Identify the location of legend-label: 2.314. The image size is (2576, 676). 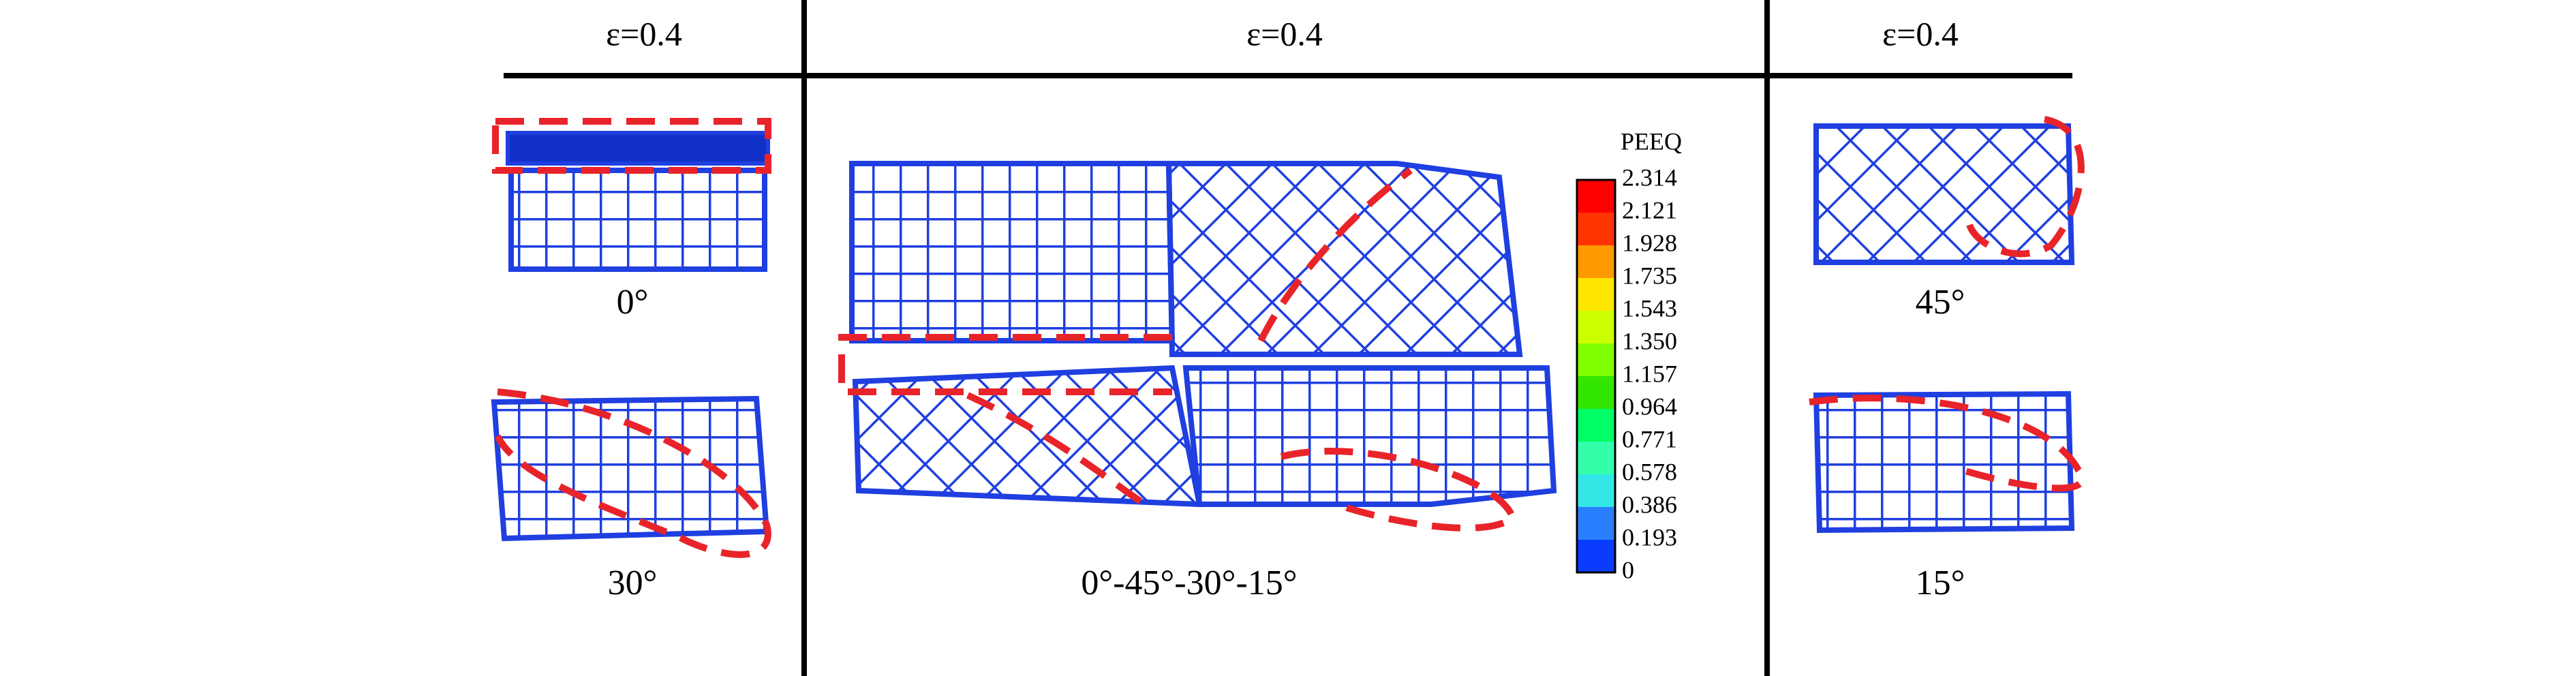
(1650, 177).